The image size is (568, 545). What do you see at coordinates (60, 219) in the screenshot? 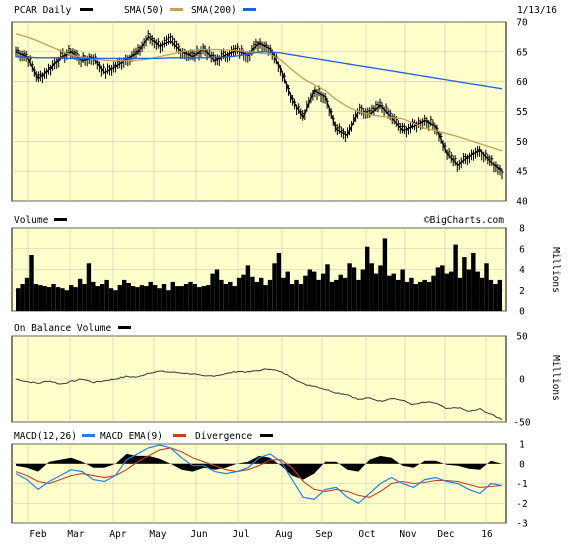
I see `volume-legend-swatch` at bounding box center [60, 219].